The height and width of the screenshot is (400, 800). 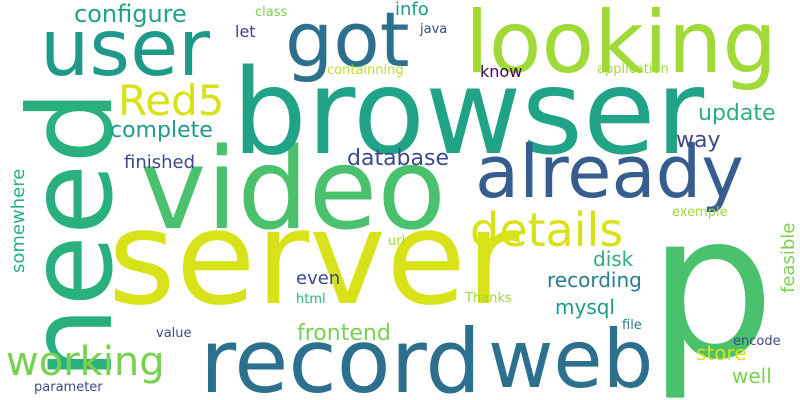 What do you see at coordinates (585, 307) in the screenshot?
I see `word-mysql: mysql` at bounding box center [585, 307].